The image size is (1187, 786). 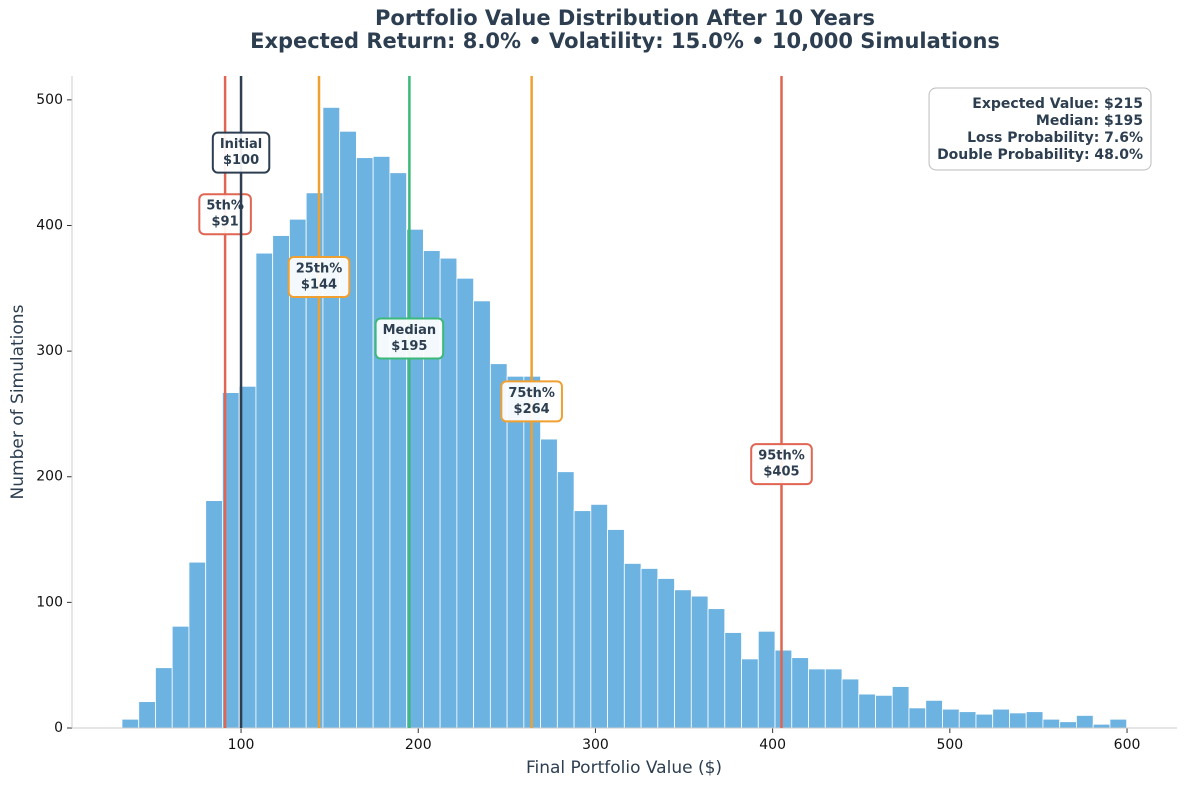 What do you see at coordinates (241, 745) in the screenshot?
I see `x-tick-label: 100` at bounding box center [241, 745].